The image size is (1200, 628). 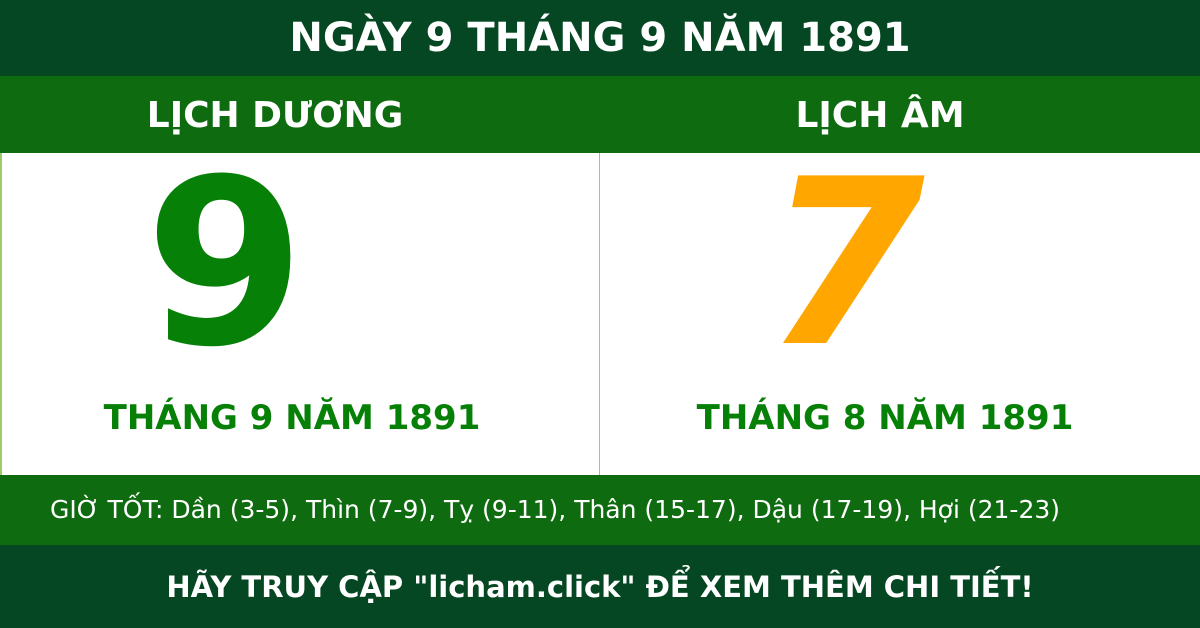 What do you see at coordinates (292, 418) in the screenshot?
I see `solar-month-year: THÁNG 9 NĂM 1891` at bounding box center [292, 418].